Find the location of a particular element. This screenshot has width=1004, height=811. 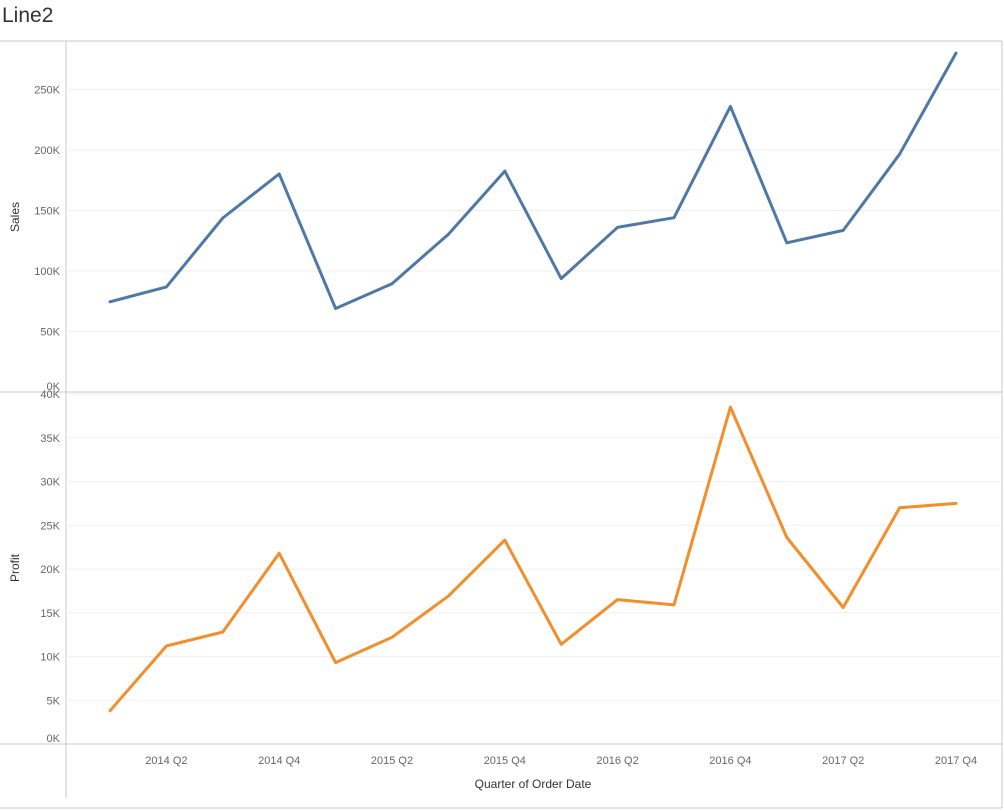

y-tick-label: 250K is located at coordinates (47, 90).